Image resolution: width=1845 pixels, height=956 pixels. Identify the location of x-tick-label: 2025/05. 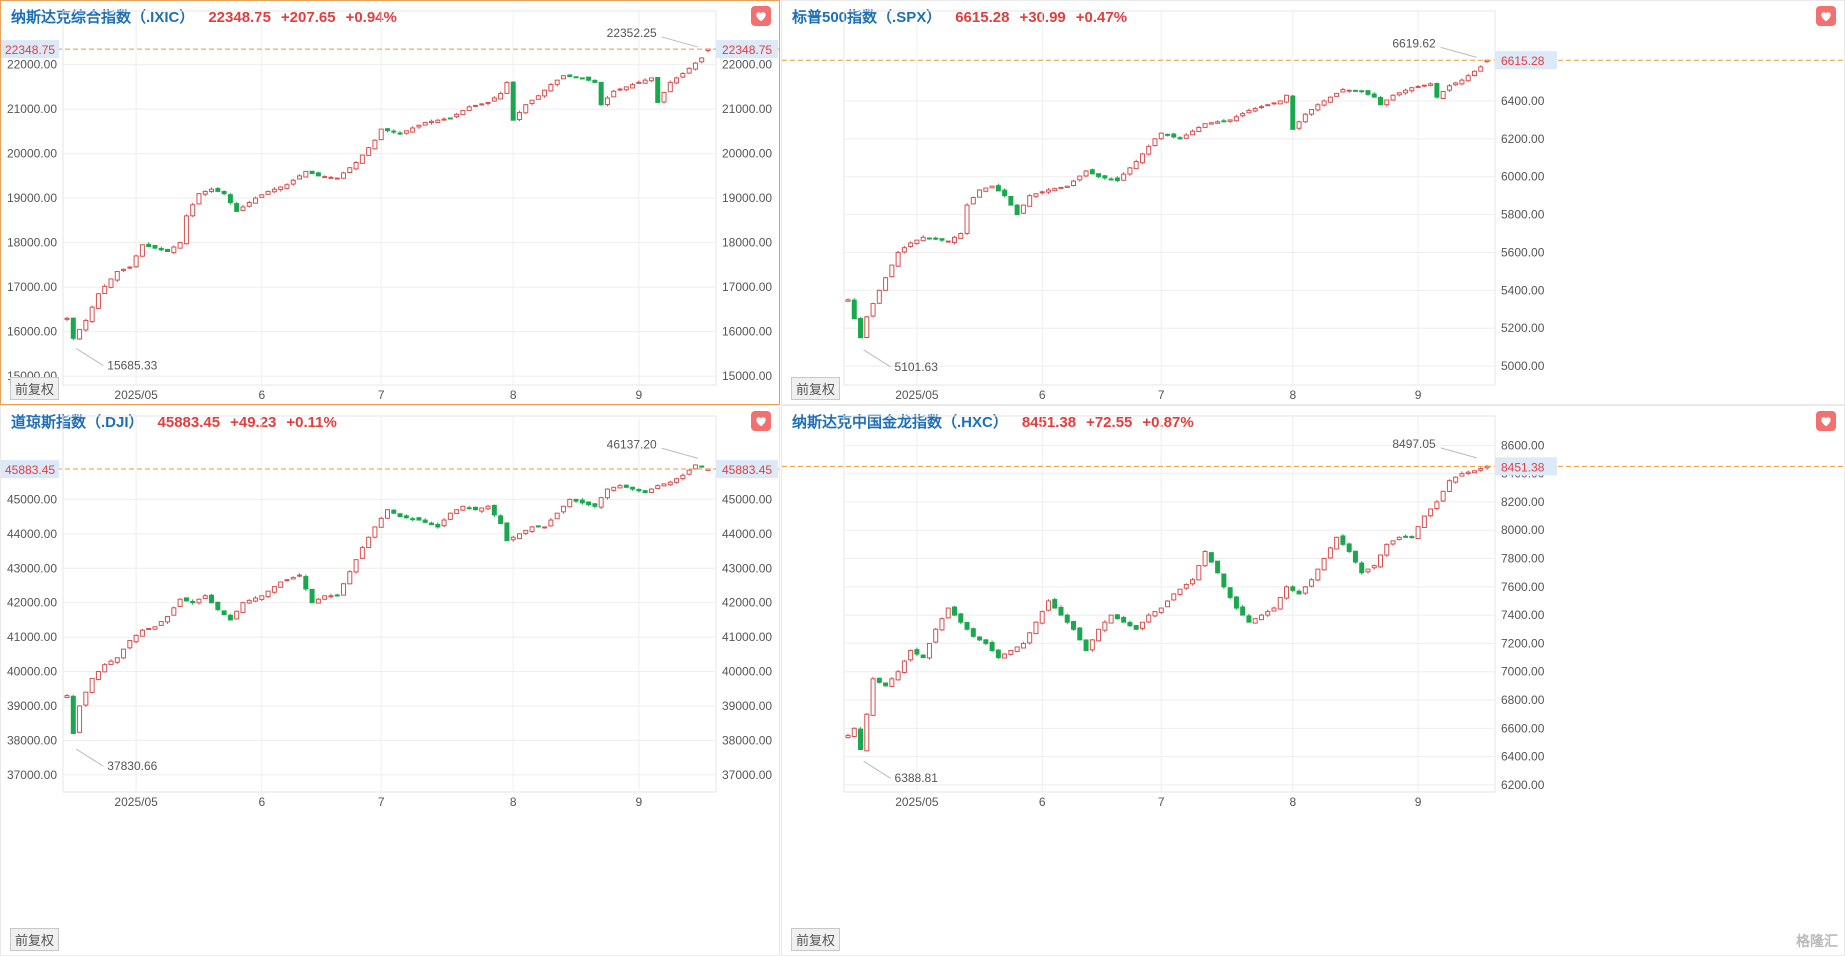
(917, 395).